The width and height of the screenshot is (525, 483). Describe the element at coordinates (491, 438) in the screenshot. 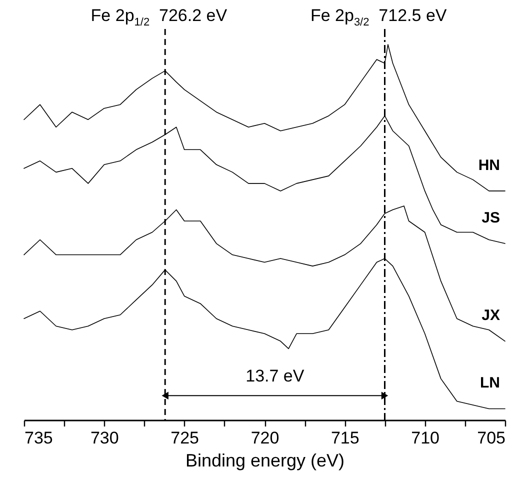

I see `x-tick-label: 705` at that location.